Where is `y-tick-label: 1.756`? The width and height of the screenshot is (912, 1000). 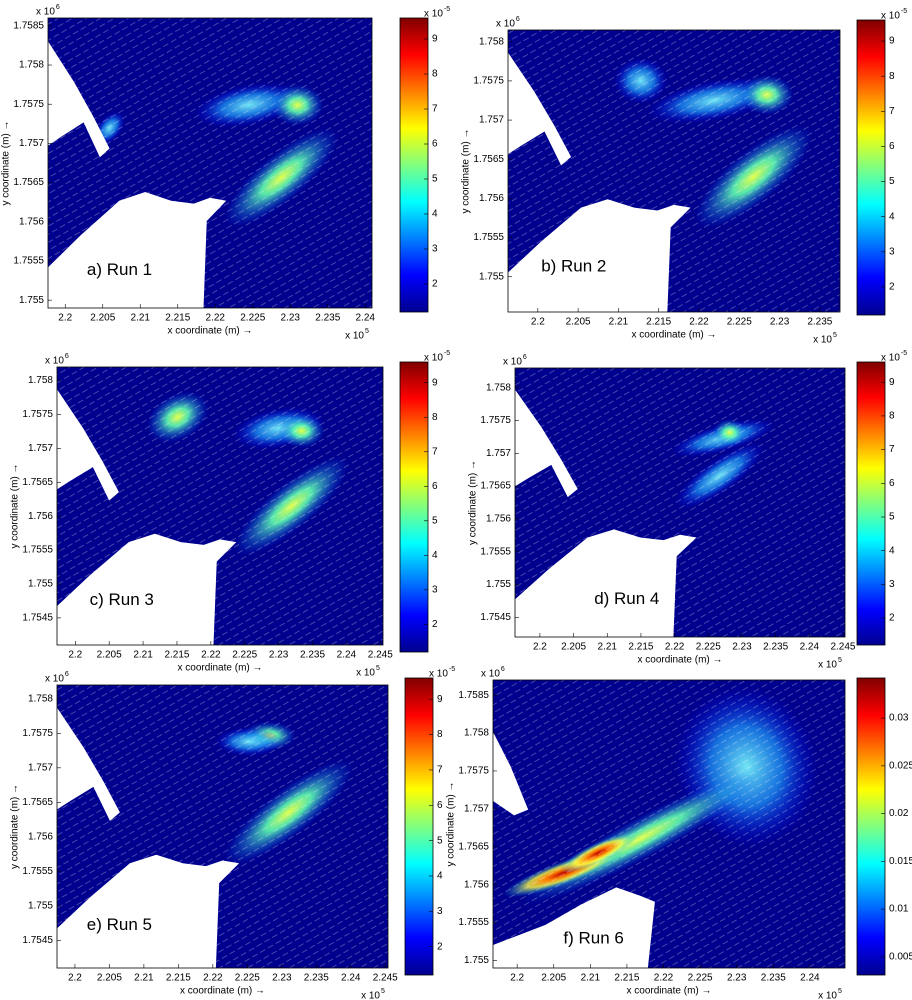 y-tick-label: 1.756 is located at coordinates (40, 836).